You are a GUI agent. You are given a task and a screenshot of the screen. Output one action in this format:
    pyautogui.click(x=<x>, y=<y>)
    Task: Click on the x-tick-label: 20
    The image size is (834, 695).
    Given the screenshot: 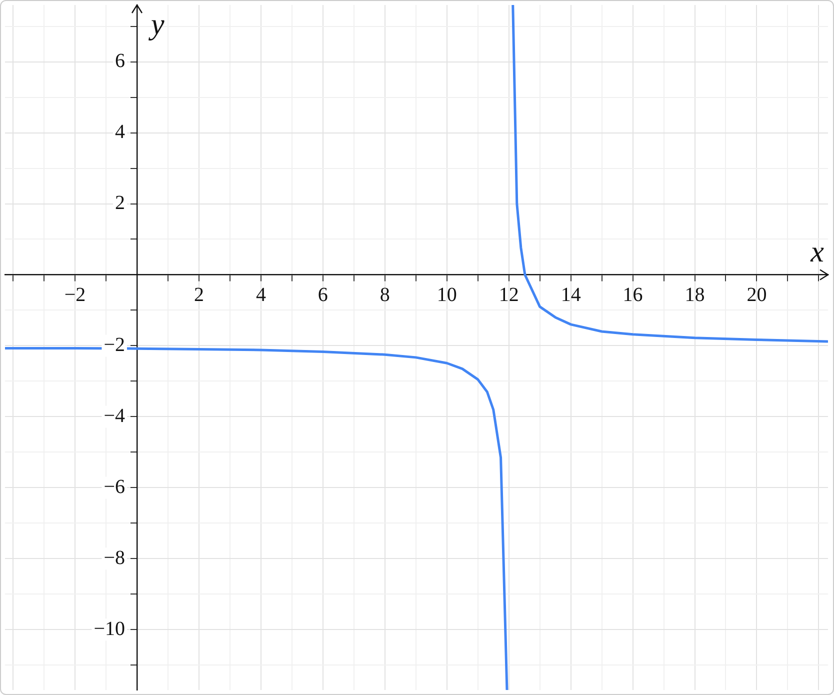 What is the action you would take?
    pyautogui.click(x=756, y=295)
    